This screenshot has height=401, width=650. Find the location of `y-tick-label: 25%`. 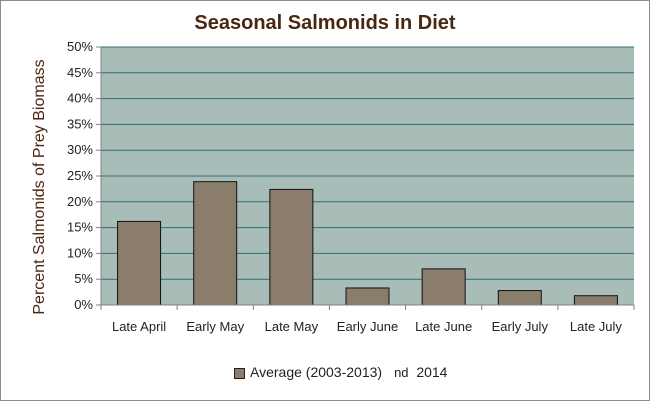

y-tick-label: 25% is located at coordinates (80, 175).